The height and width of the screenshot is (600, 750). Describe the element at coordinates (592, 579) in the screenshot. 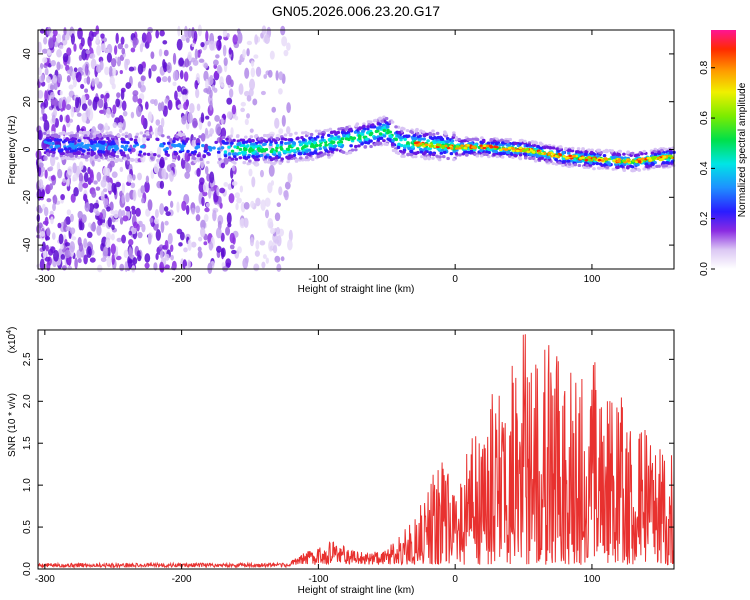

I see `x-tick-label: 100` at that location.